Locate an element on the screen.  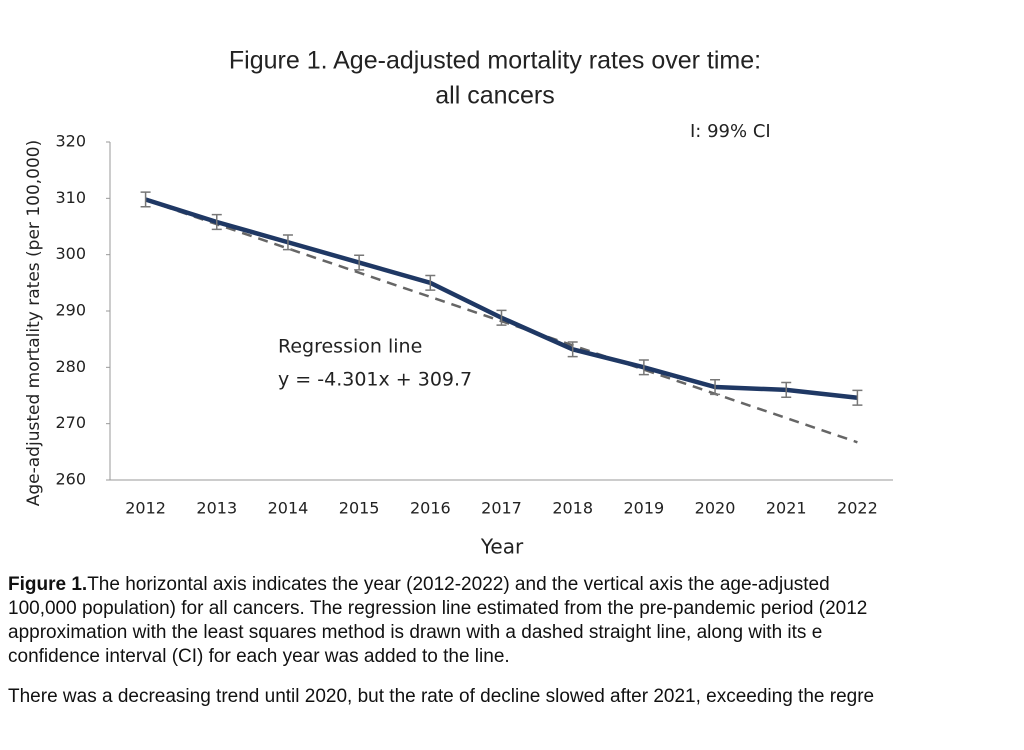
x-tick-label: 2014 is located at coordinates (288, 508).